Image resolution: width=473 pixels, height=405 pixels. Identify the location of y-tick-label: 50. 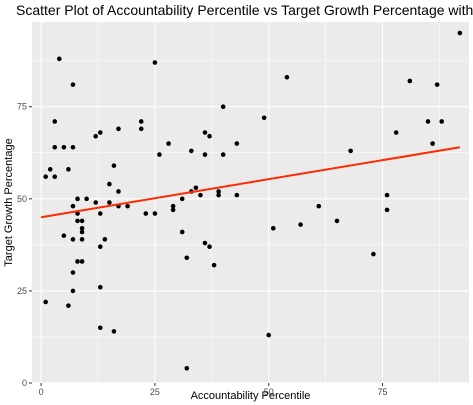
(22, 199).